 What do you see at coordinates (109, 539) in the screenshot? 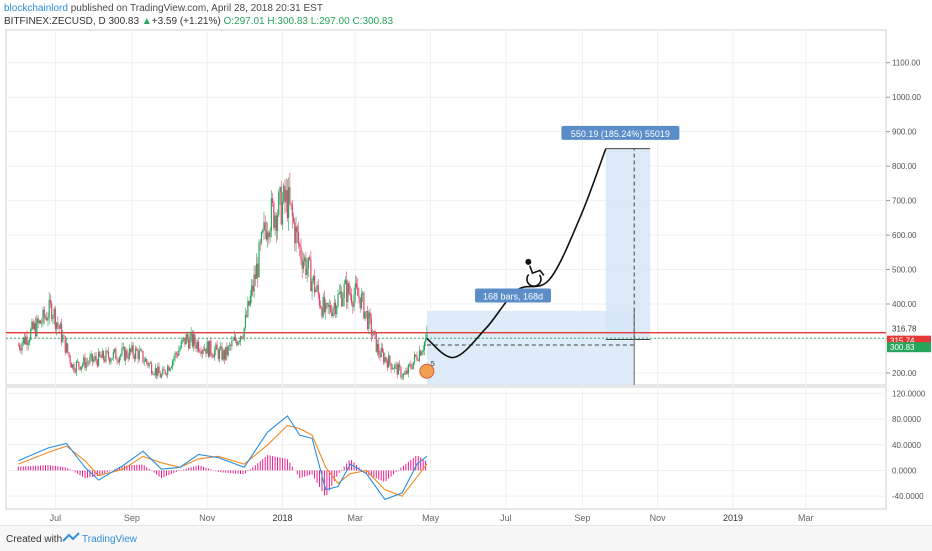
I see `tradingview-brand-link: TradingView` at bounding box center [109, 539].